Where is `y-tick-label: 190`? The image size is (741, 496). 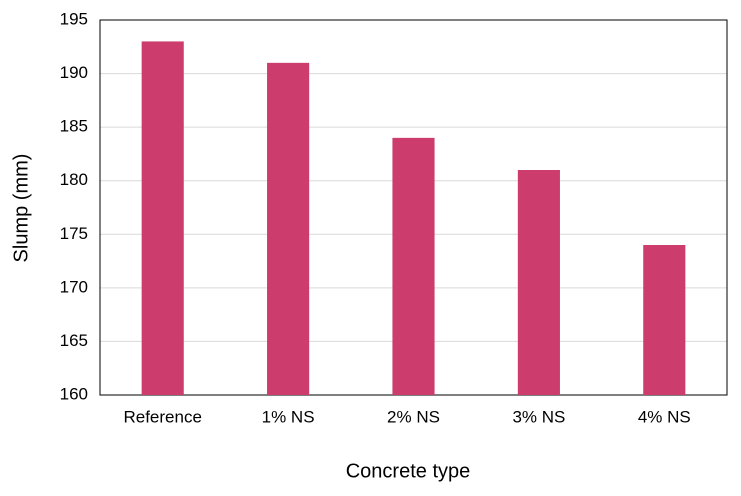 y-tick-label: 190 is located at coordinates (74, 72).